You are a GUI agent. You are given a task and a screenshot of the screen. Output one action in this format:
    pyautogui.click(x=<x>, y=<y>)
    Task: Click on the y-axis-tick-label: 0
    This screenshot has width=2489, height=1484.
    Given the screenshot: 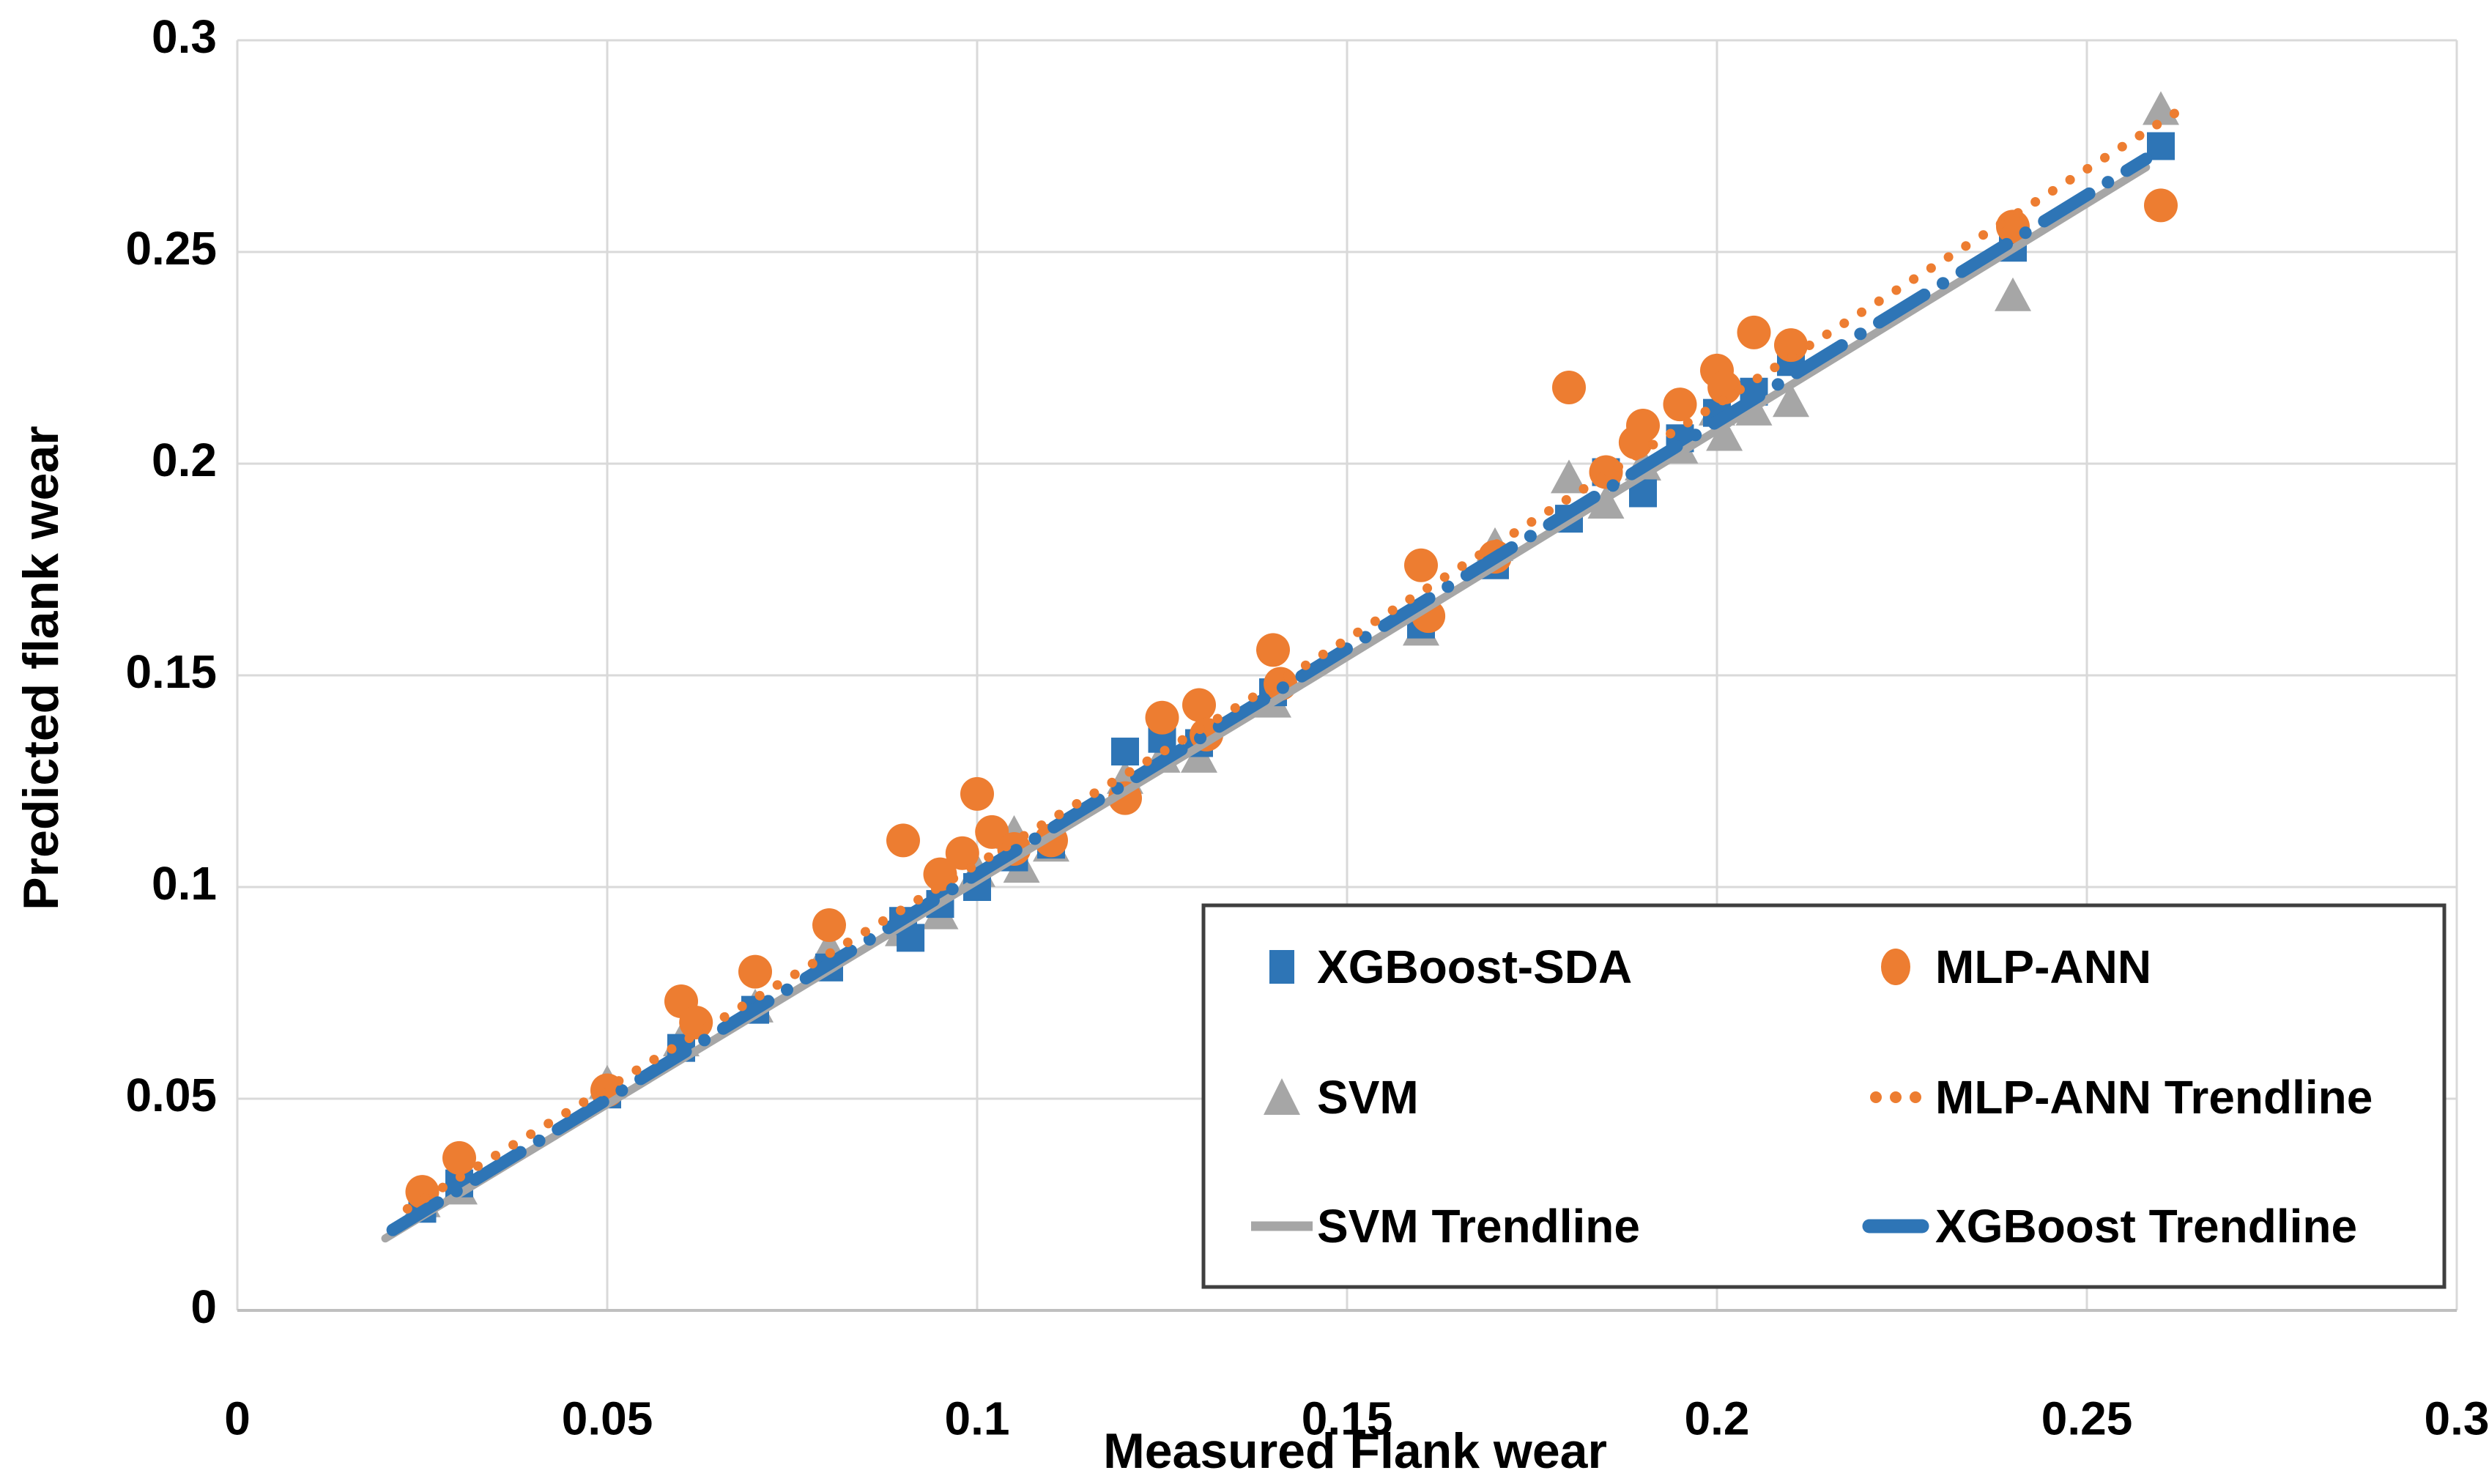 What is the action you would take?
    pyautogui.click(x=204, y=1306)
    